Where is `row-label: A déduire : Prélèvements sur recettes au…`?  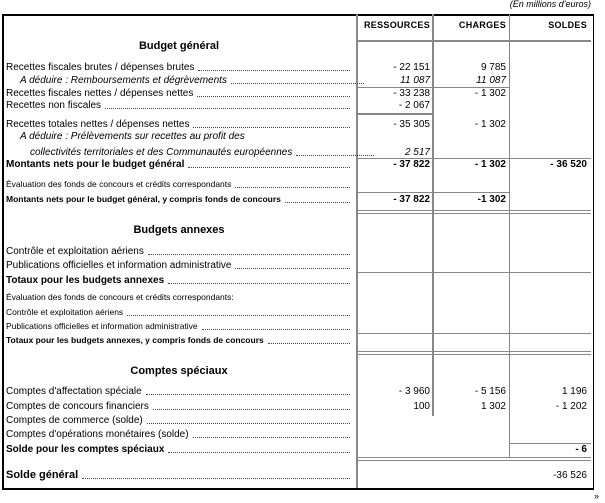 row-label: A déduire : Prélèvements sur recettes au… is located at coordinates (132, 136).